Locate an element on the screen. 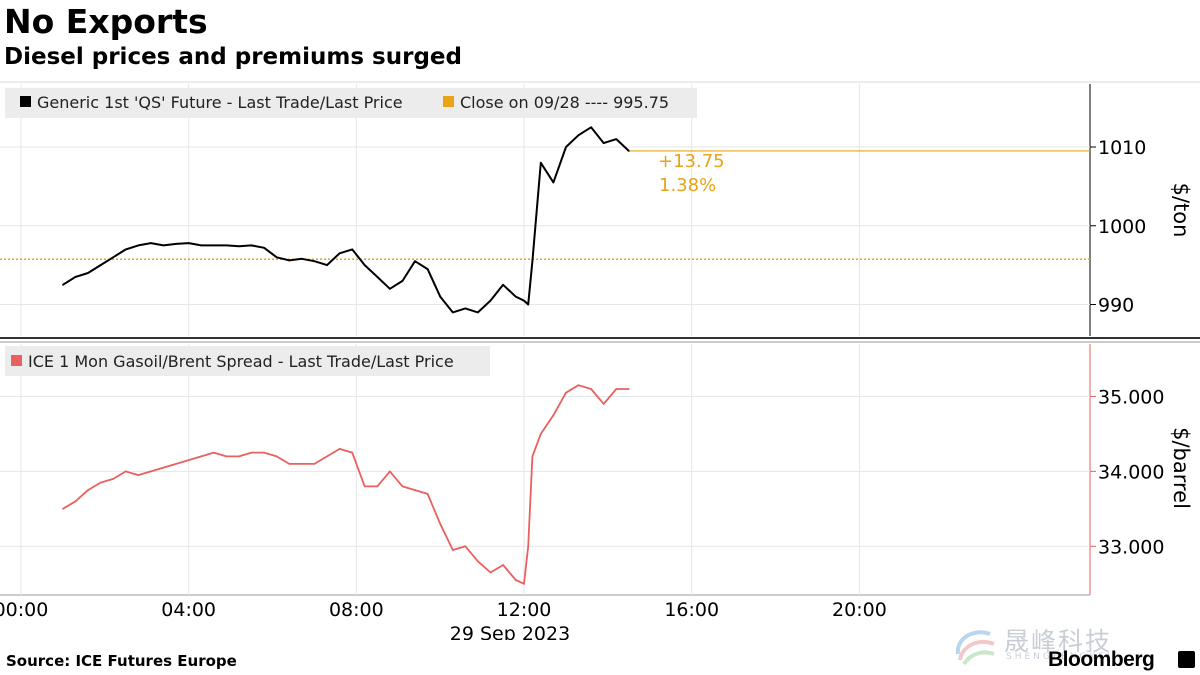 The height and width of the screenshot is (675, 1200). close-legend-label: Close on 09/28 ---- 995.75 is located at coordinates (564, 102).